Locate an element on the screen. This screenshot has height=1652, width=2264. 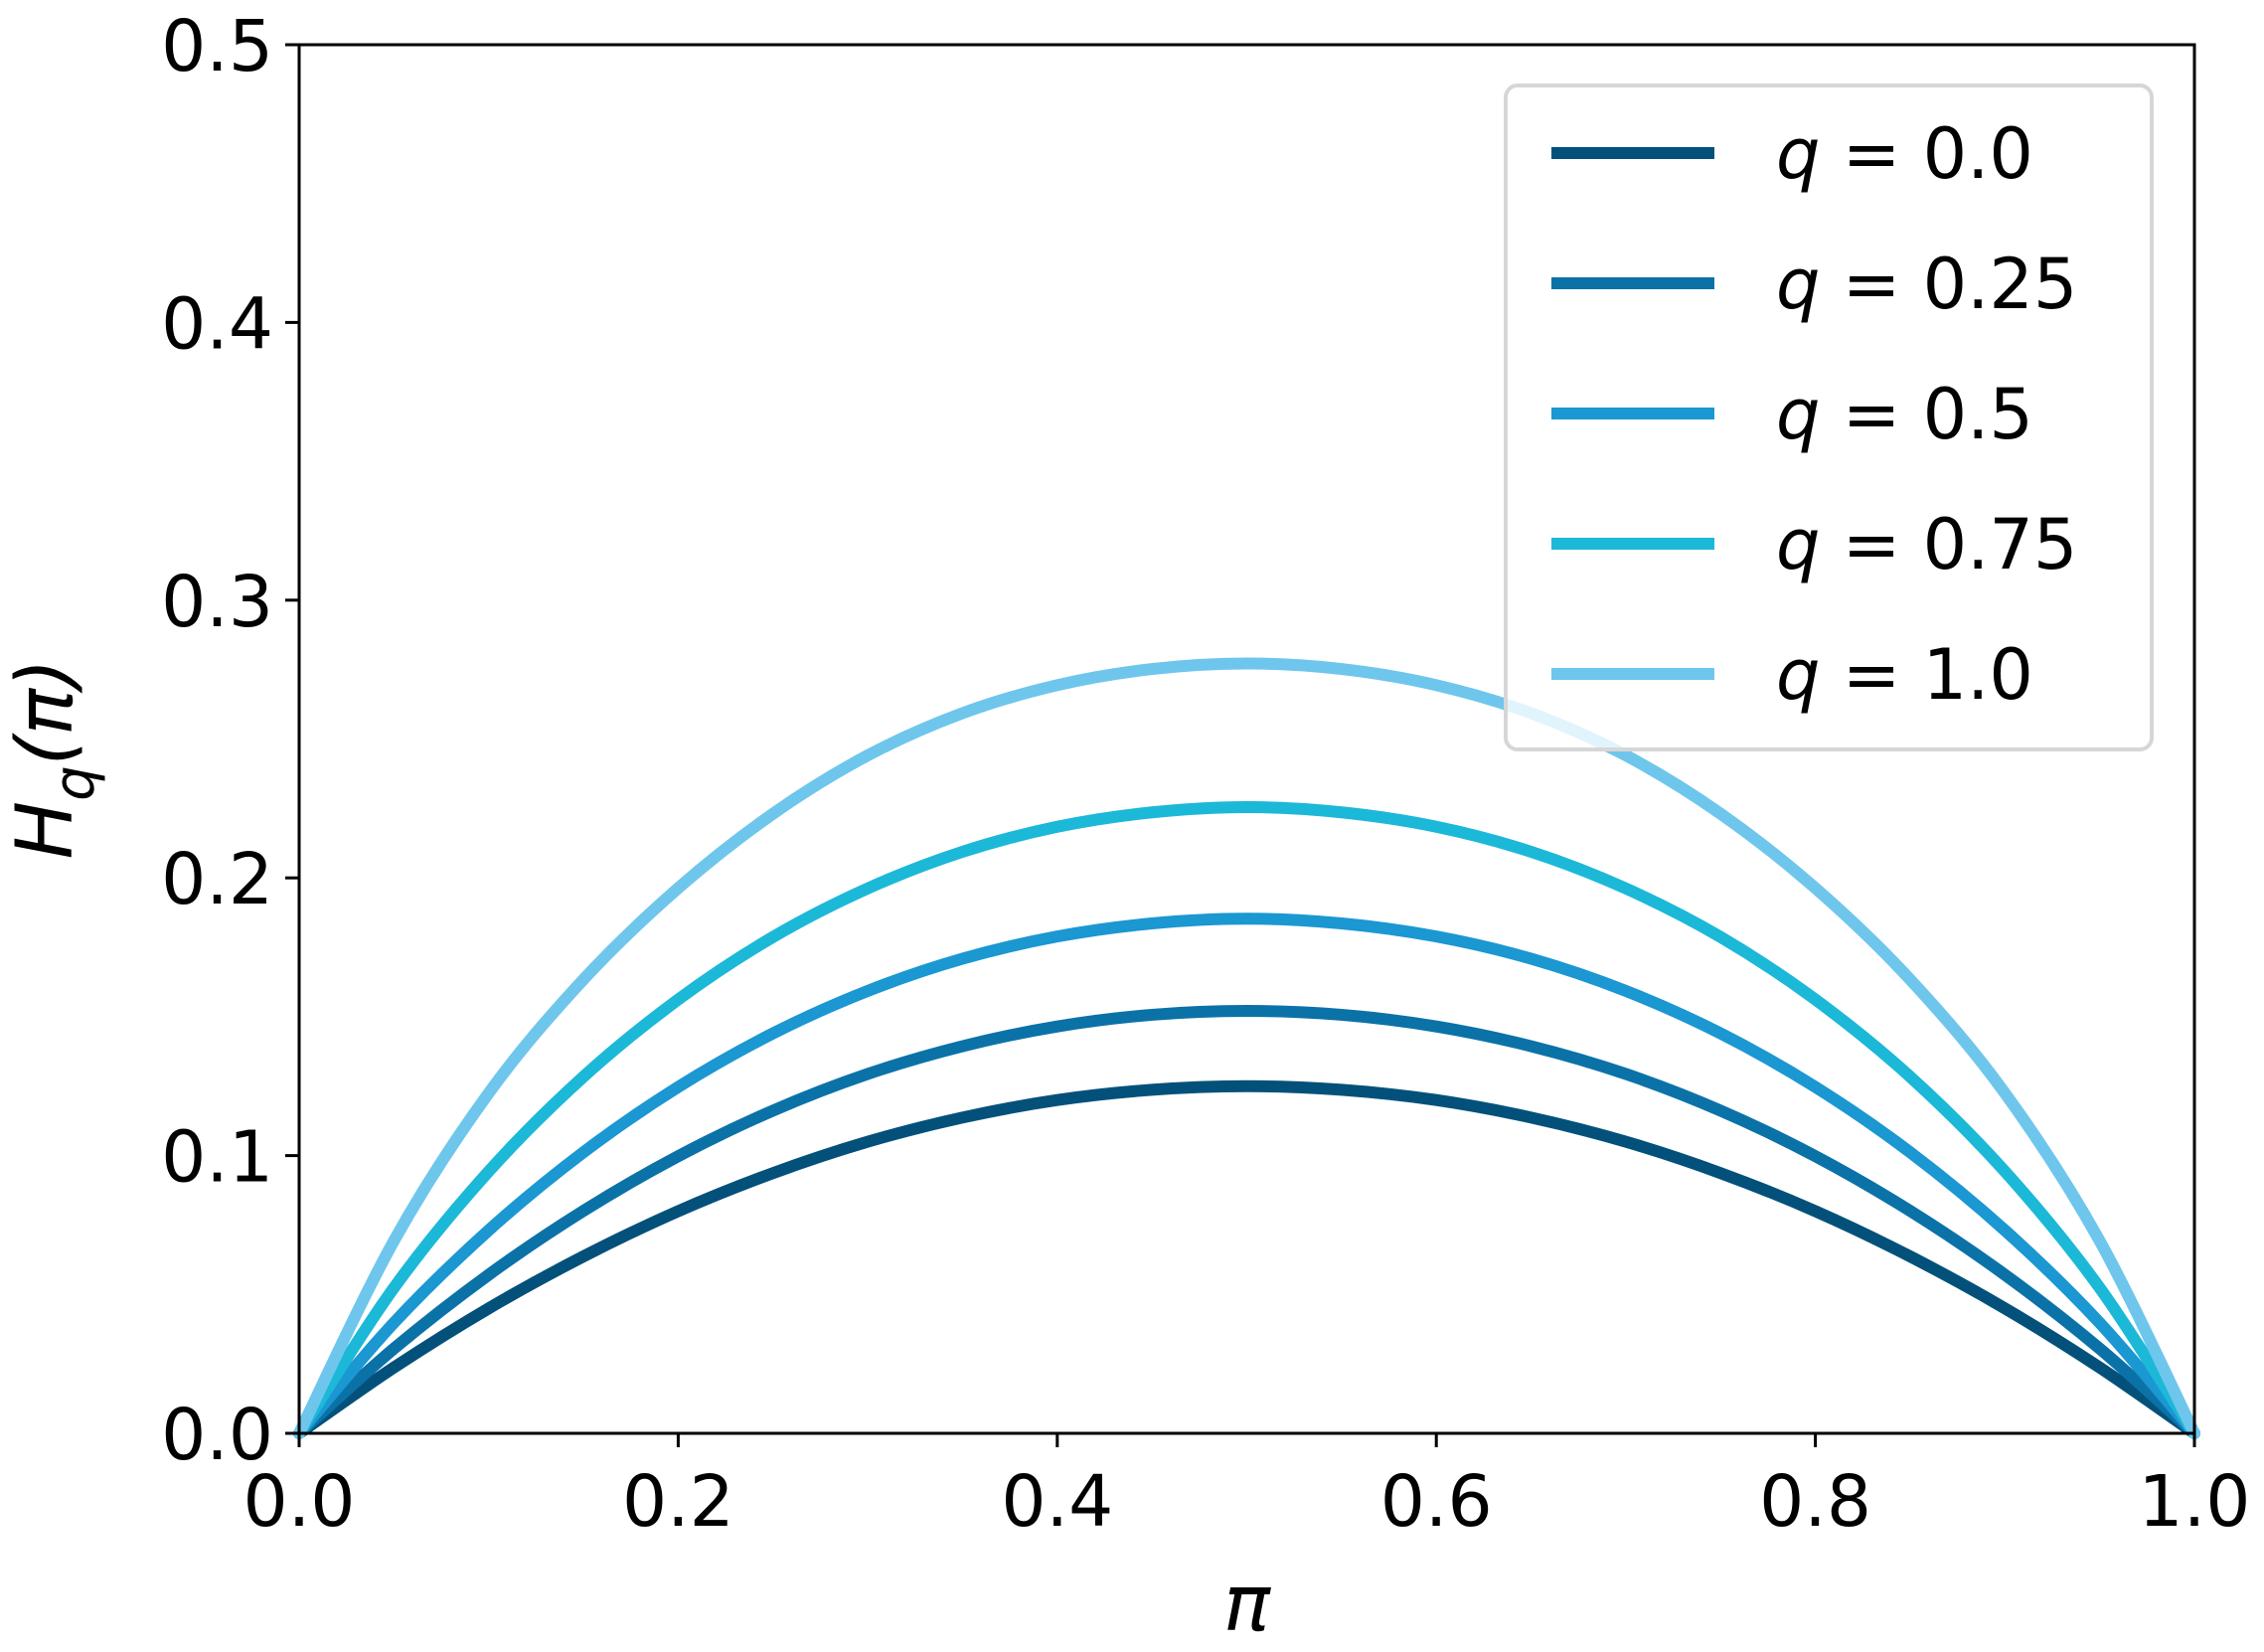
legend-val: 0.25 is located at coordinates (2001, 284).